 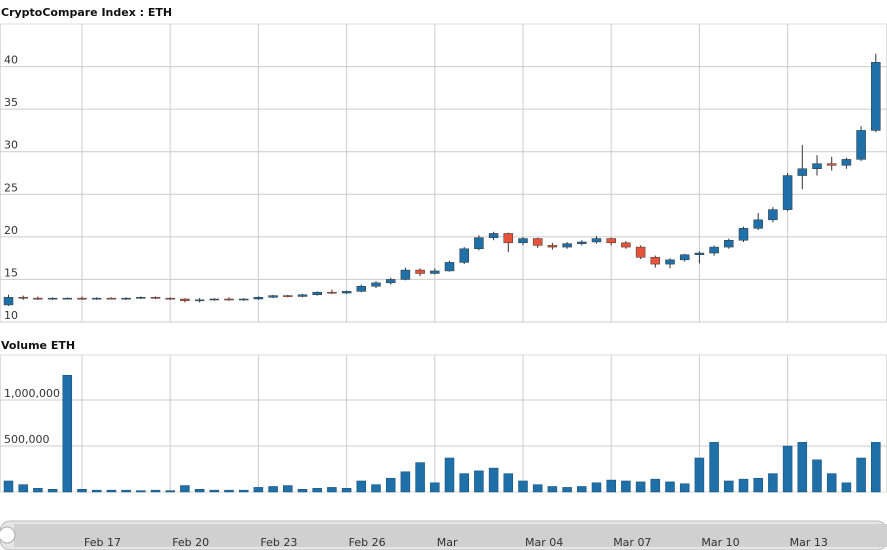 What do you see at coordinates (367, 542) in the screenshot?
I see `x-tick-label: Feb 26` at bounding box center [367, 542].